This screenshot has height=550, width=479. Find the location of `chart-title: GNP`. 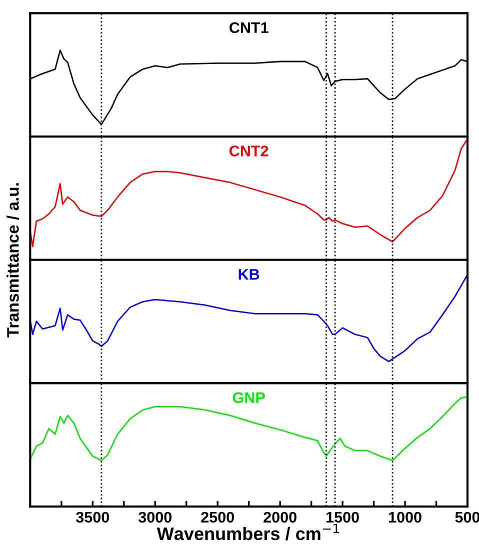

chart-title: GNP is located at coordinates (248, 398).